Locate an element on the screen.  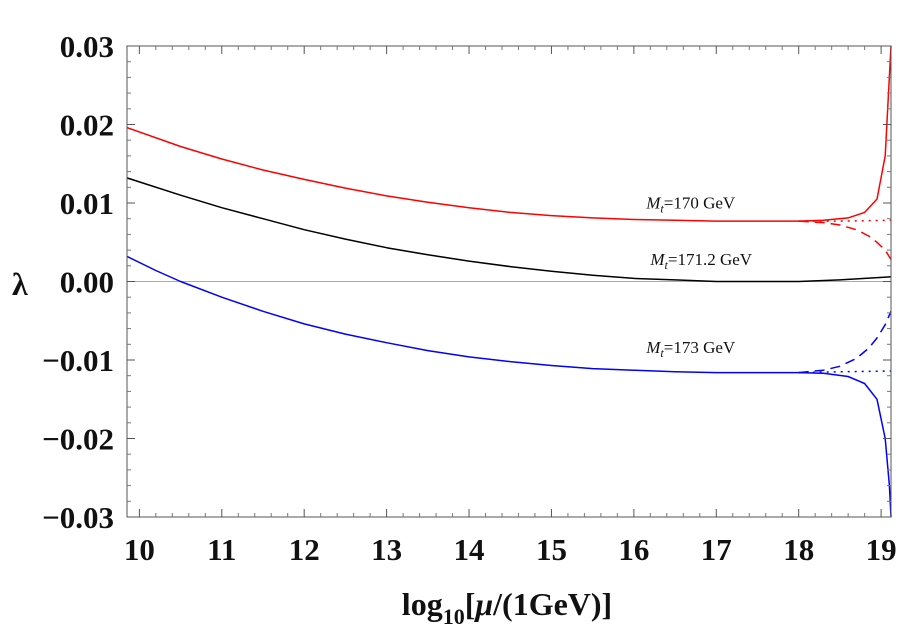
curve-annotation: Mt=173 GeV is located at coordinates (690, 349).